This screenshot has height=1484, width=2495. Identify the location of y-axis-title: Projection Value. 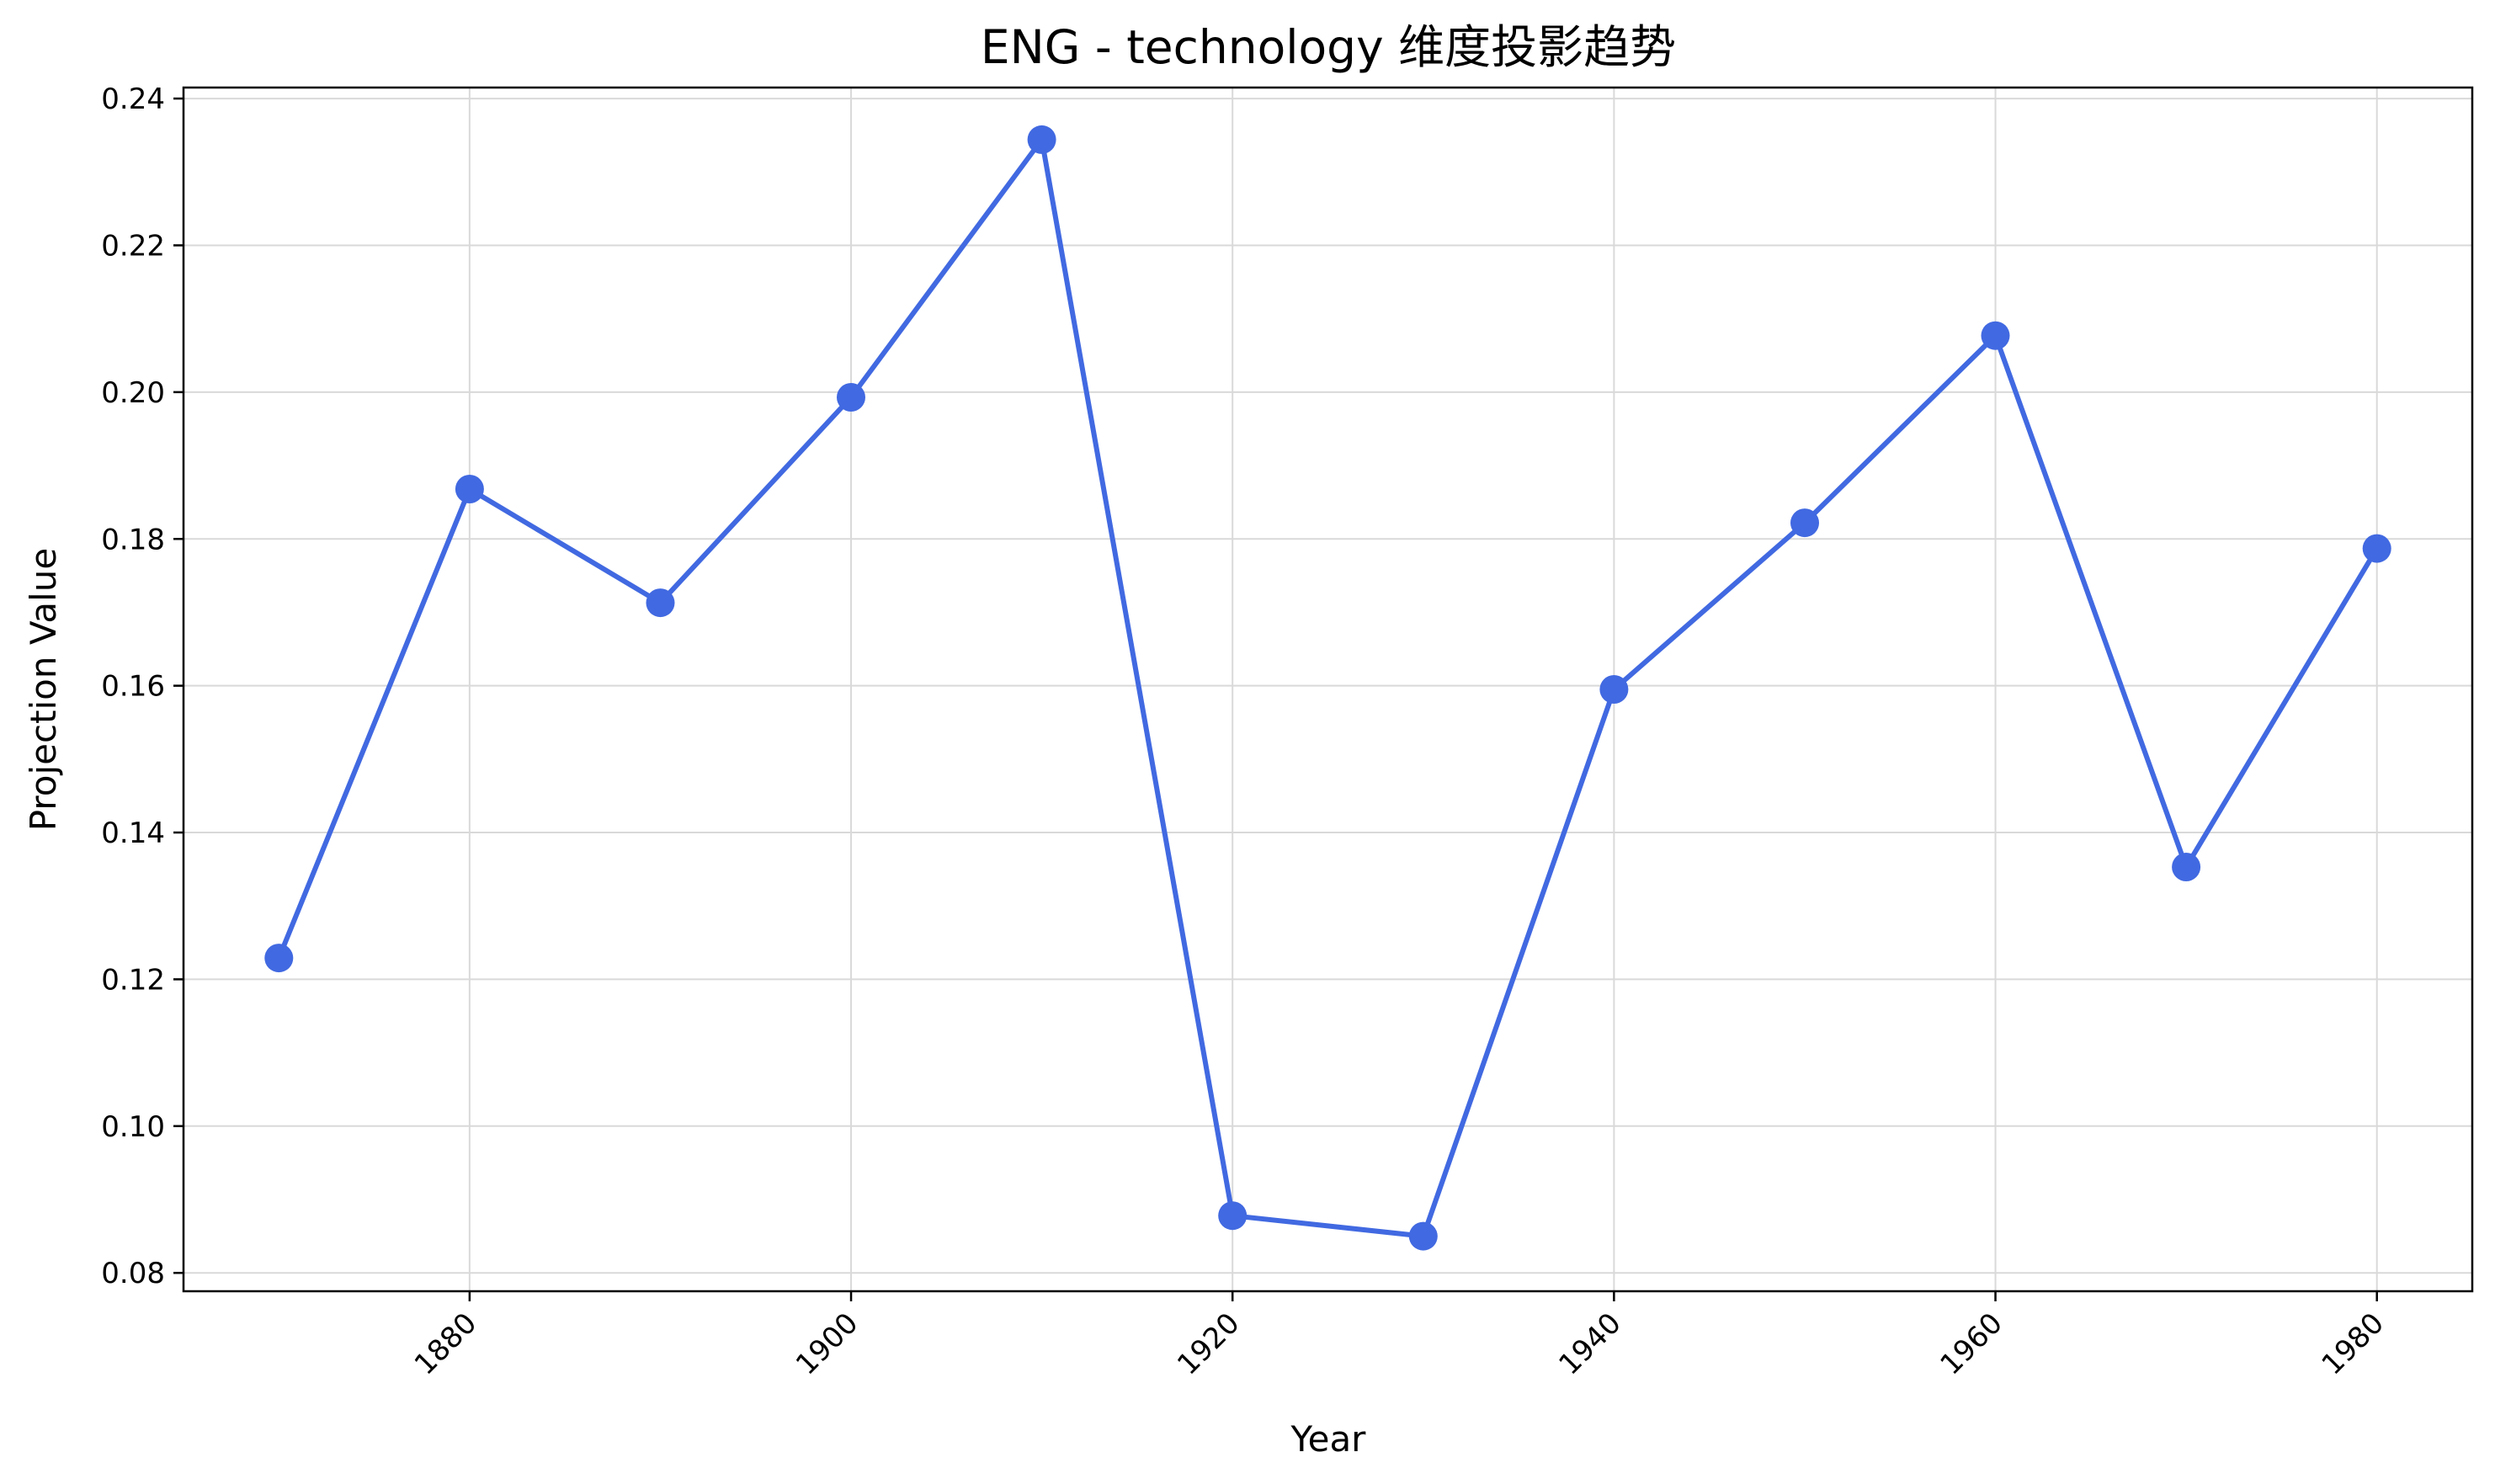
(43, 689).